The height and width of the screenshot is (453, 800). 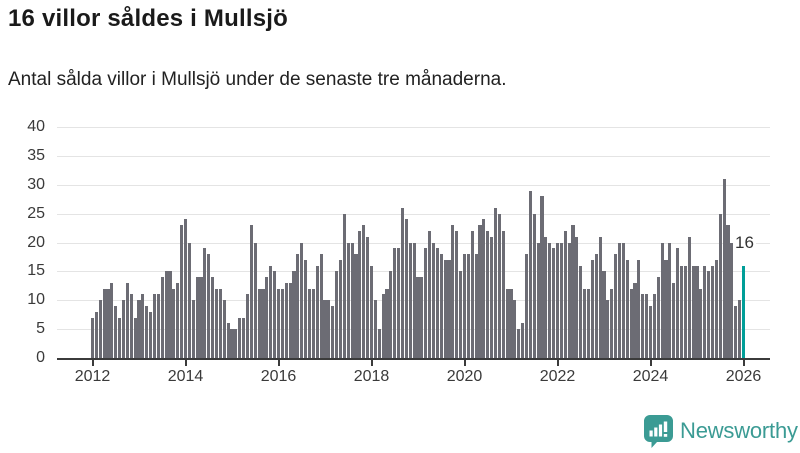 What do you see at coordinates (36, 155) in the screenshot?
I see `y-axis-label-35: 35` at bounding box center [36, 155].